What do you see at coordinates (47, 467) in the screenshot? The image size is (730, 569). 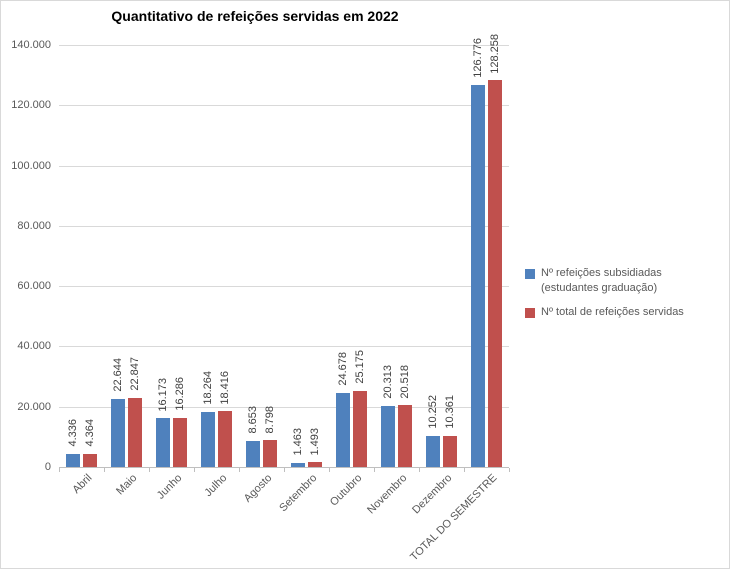 I see `y-axis-tick-label: 0` at bounding box center [47, 467].